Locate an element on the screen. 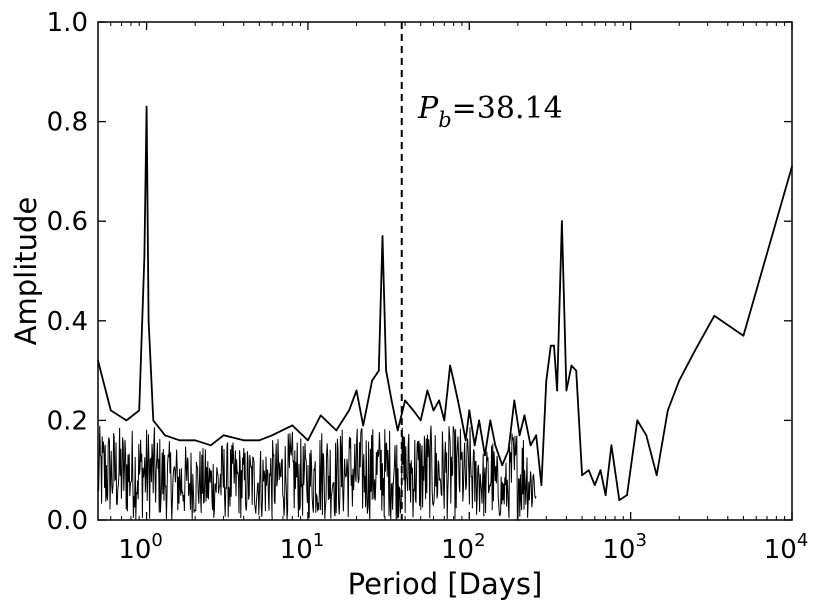  annotation-symbol: P is located at coordinates (428, 108).